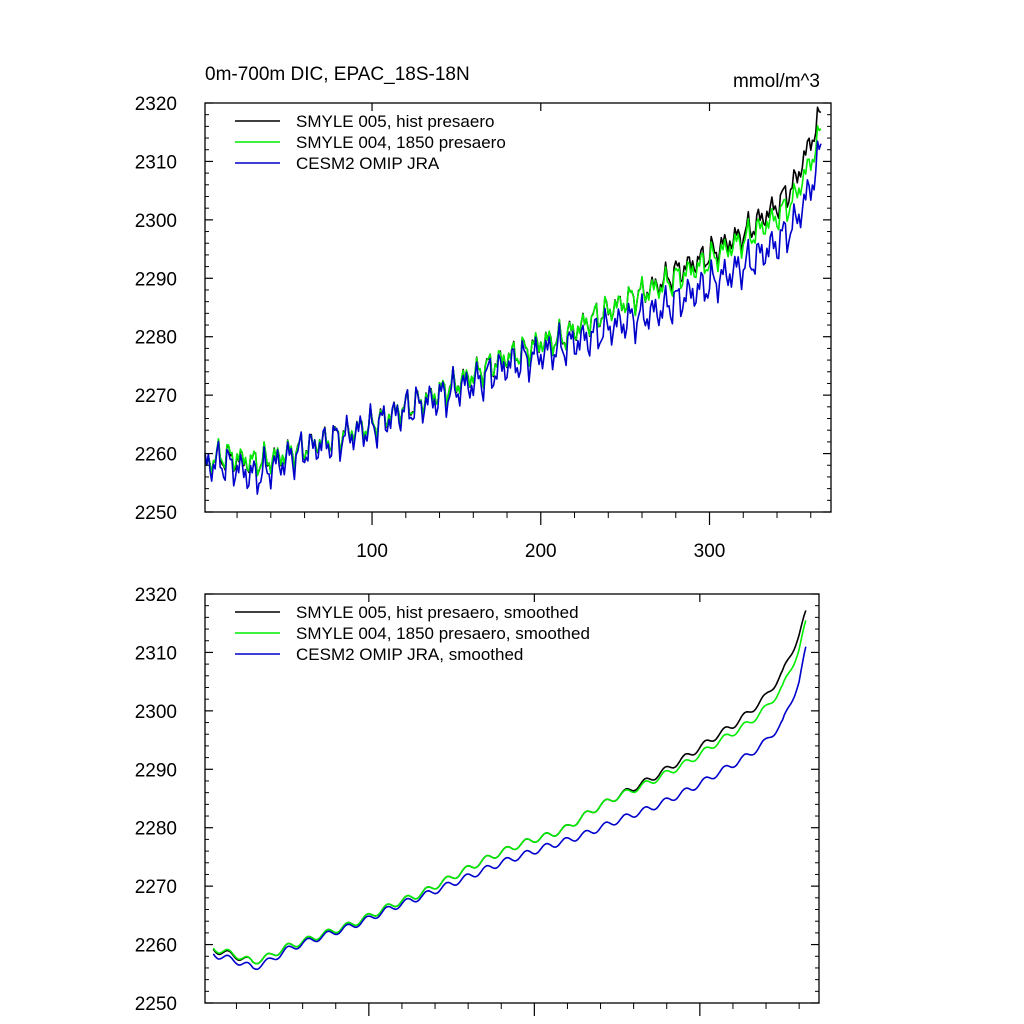 This screenshot has height=1024, width=1024. What do you see at coordinates (443, 633) in the screenshot?
I see `legend-label-smyle004-smoothed: SMYLE 004, 1850 presaero, smoothed` at bounding box center [443, 633].